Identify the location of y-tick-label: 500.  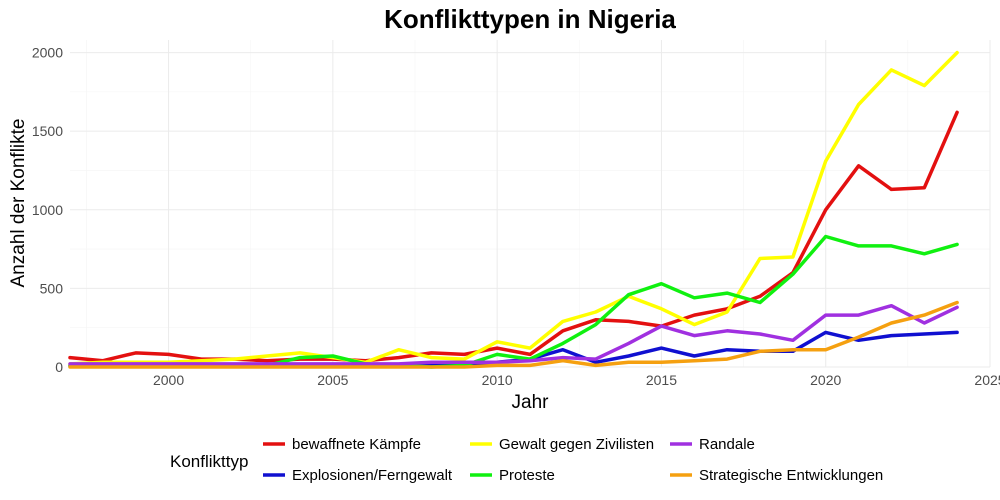
(52, 288).